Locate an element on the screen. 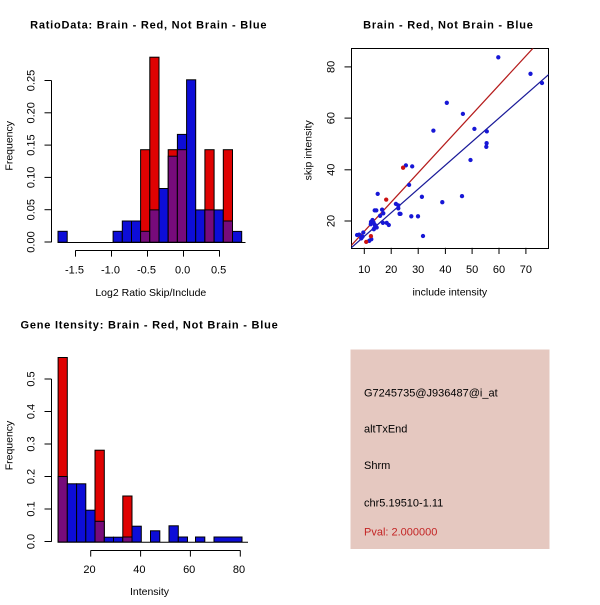 The image size is (600, 605). svg-text: -1.0 is located at coordinates (110, 271).